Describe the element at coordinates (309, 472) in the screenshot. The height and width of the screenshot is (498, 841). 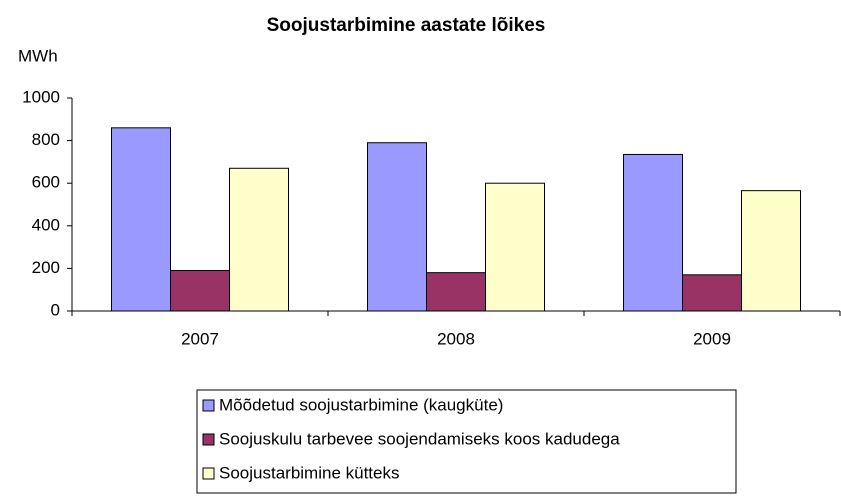
I see `legend-label: Soojustarbimine kütteks` at that location.